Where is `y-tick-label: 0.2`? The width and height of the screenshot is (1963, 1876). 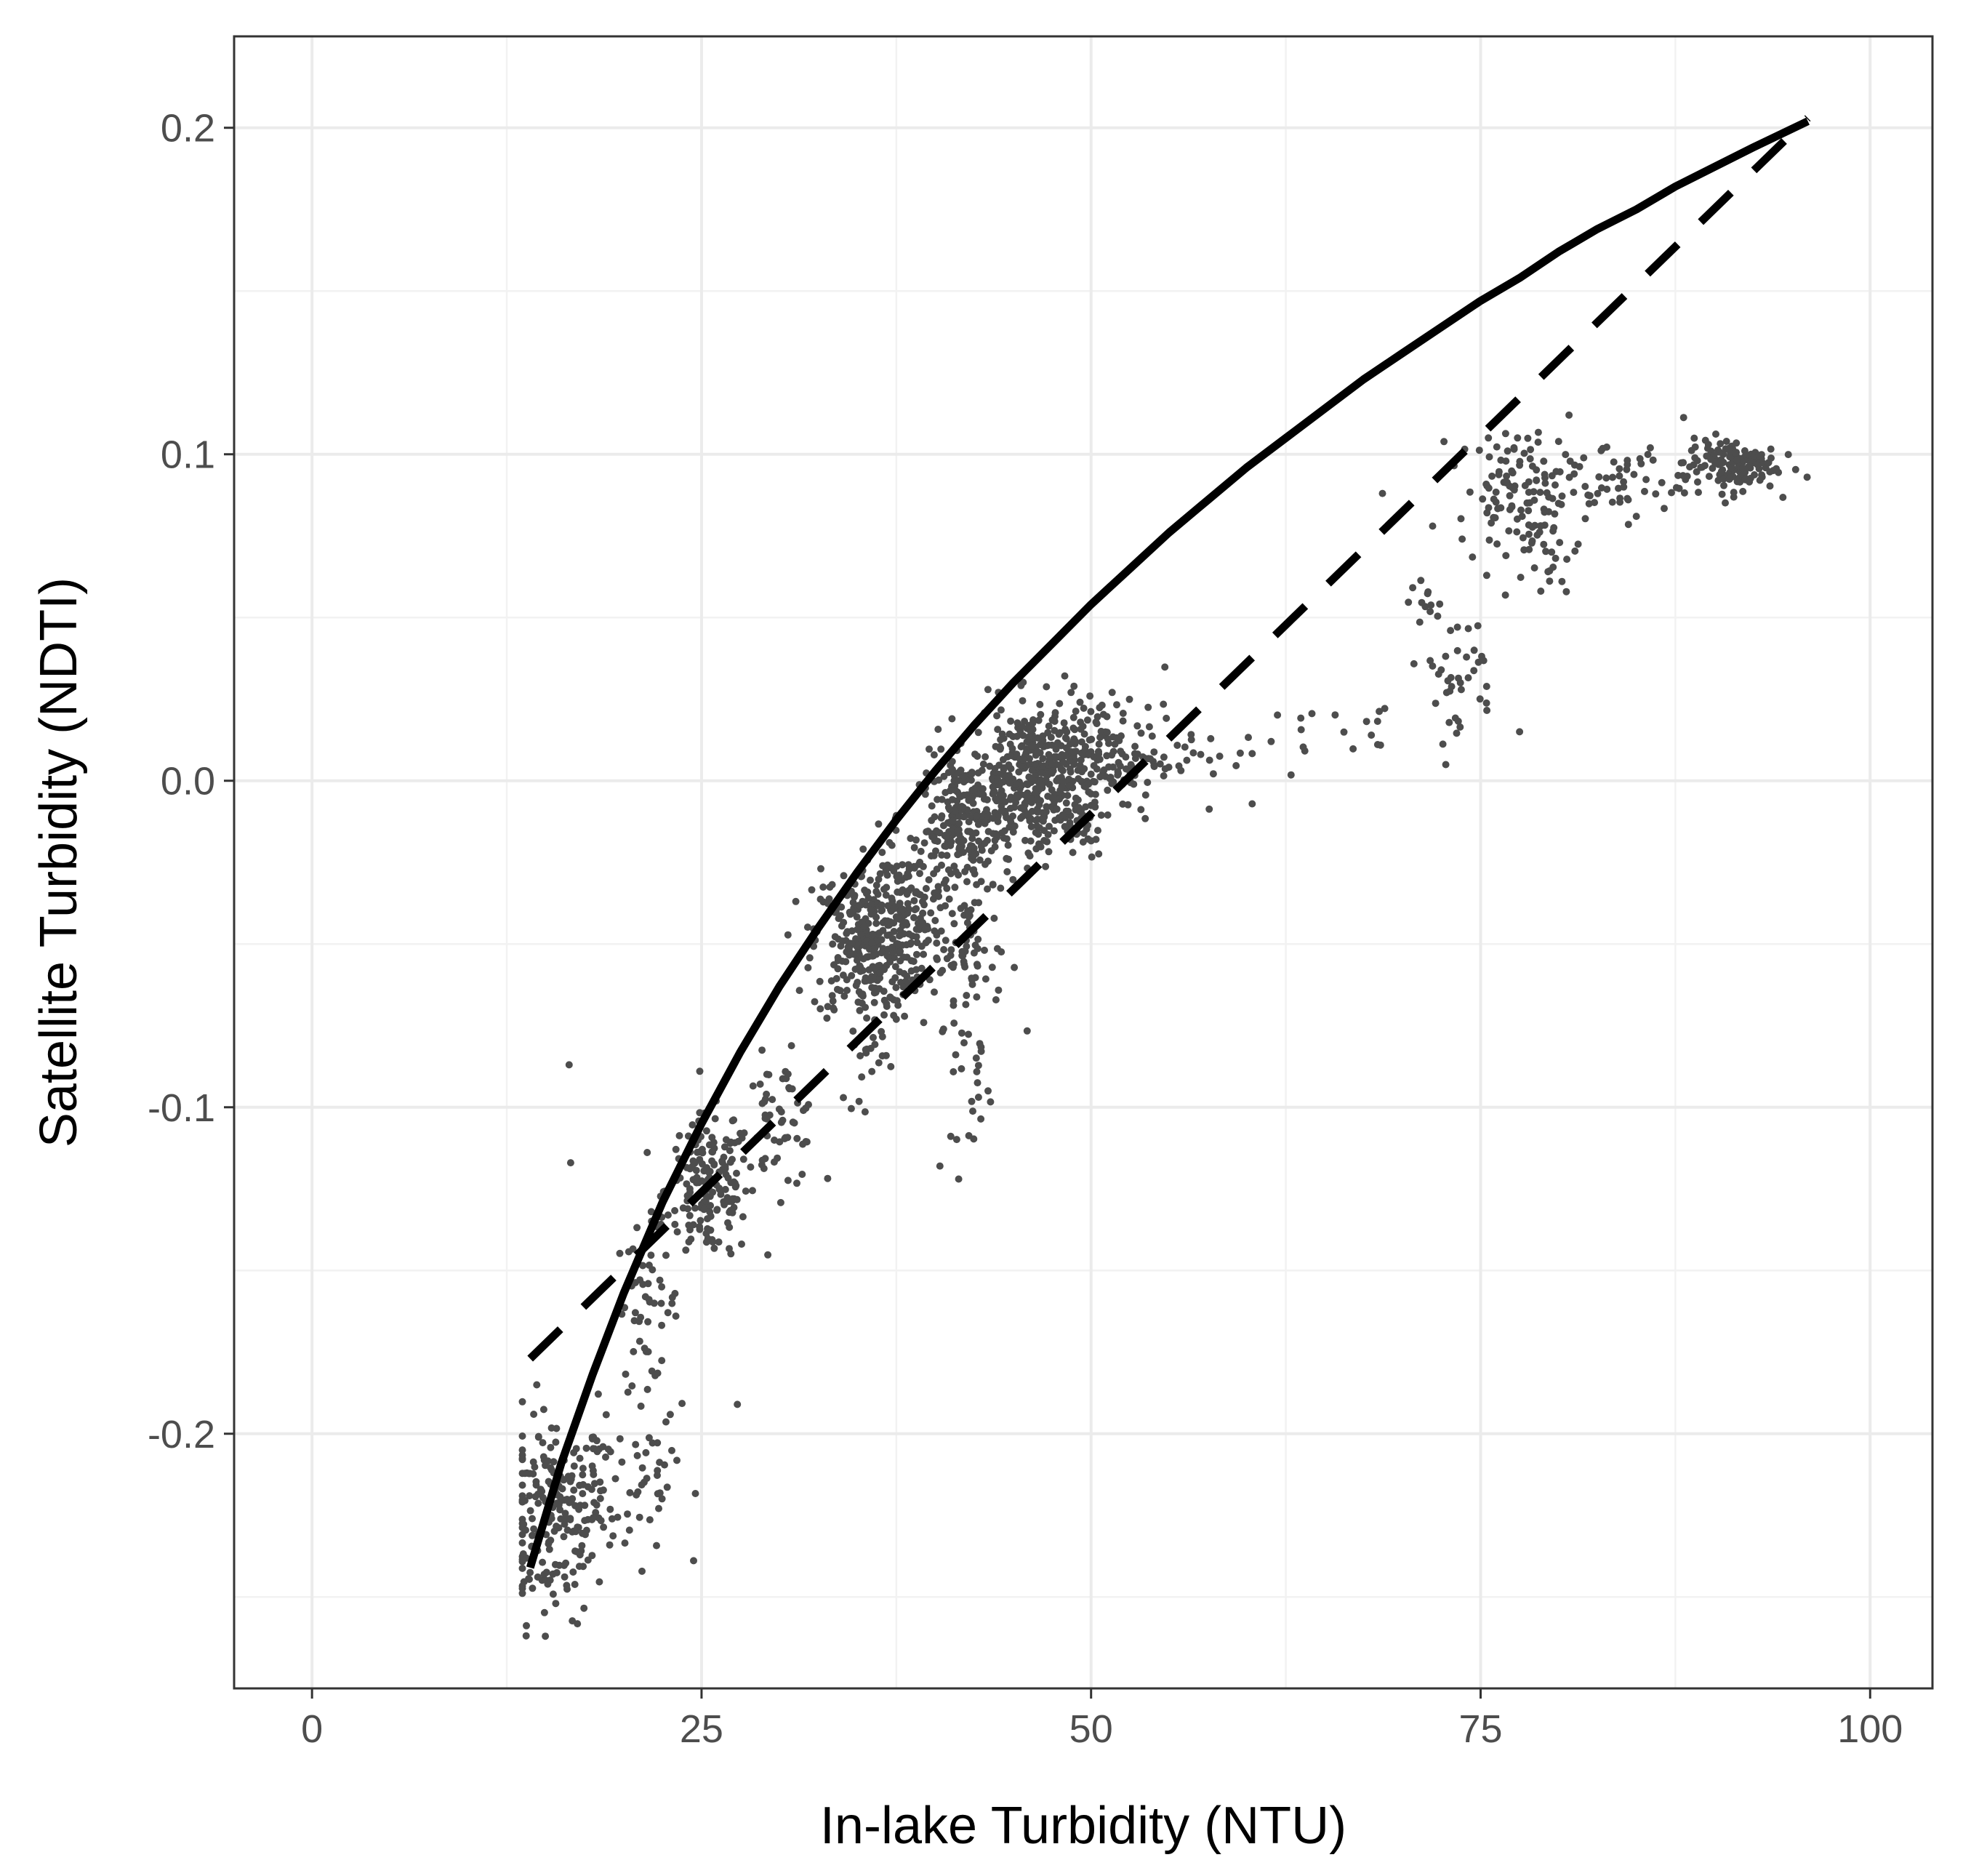 y-tick-label: 0.2 is located at coordinates (188, 129).